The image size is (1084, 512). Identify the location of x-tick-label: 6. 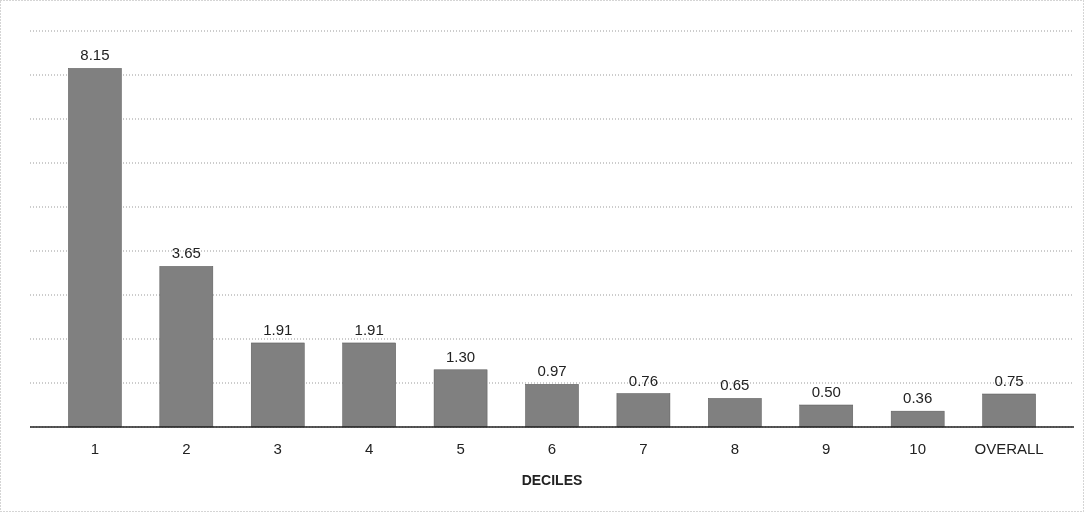
(552, 448).